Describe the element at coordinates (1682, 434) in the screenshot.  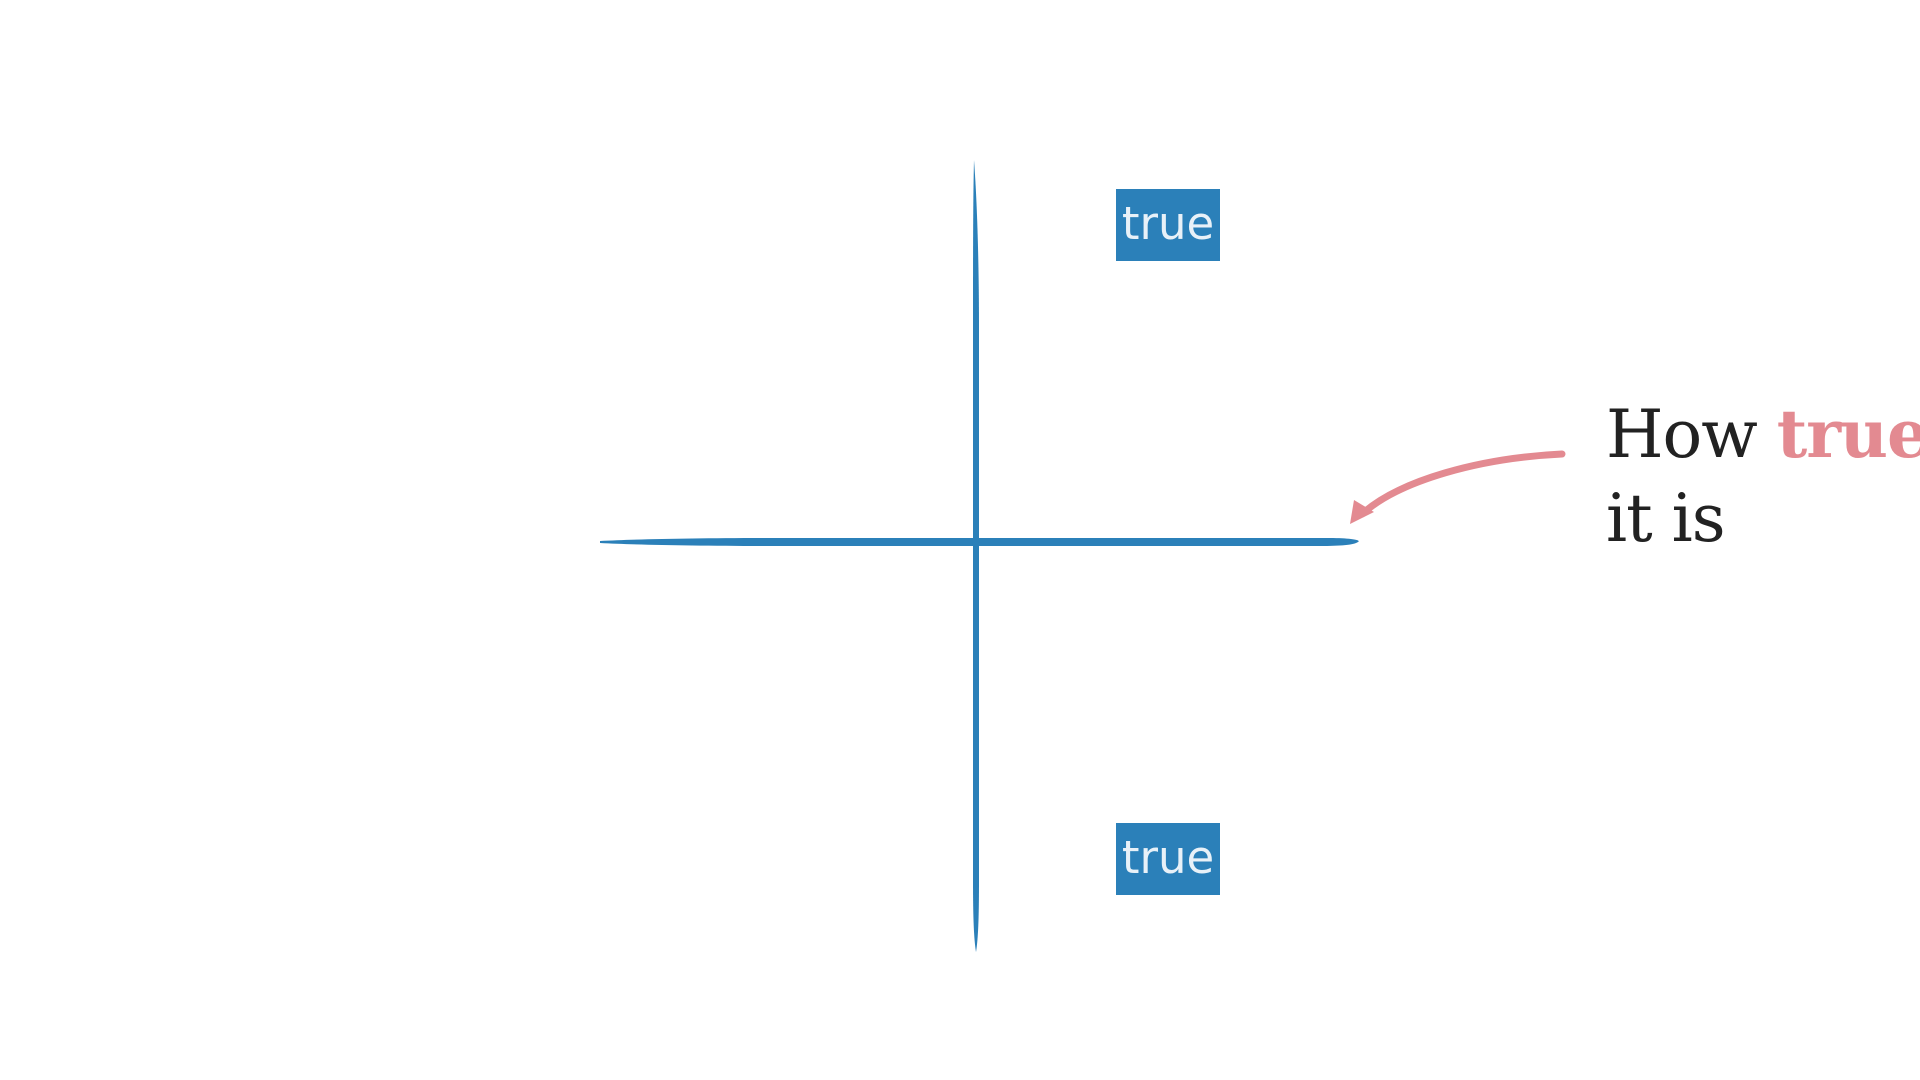
I see `annotation-how: How` at that location.